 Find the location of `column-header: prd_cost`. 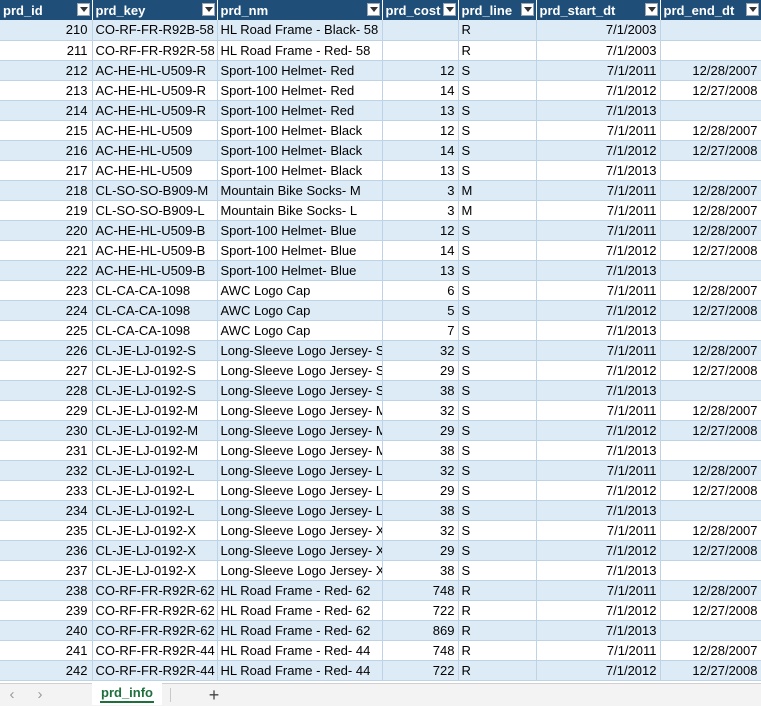

column-header: prd_cost is located at coordinates (420, 10).